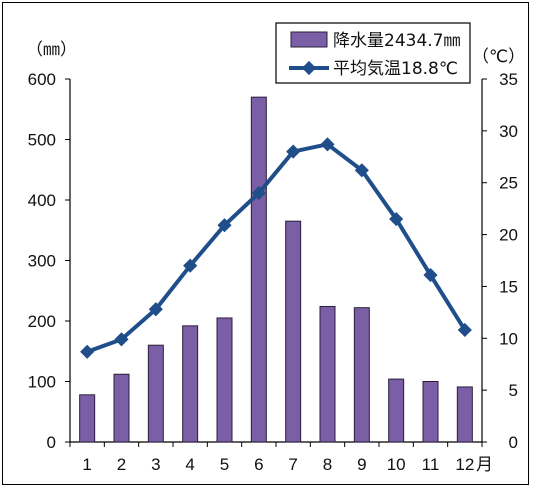 This screenshot has height=489, width=533. I want to click on x-tick-label: 8, so click(327, 464).